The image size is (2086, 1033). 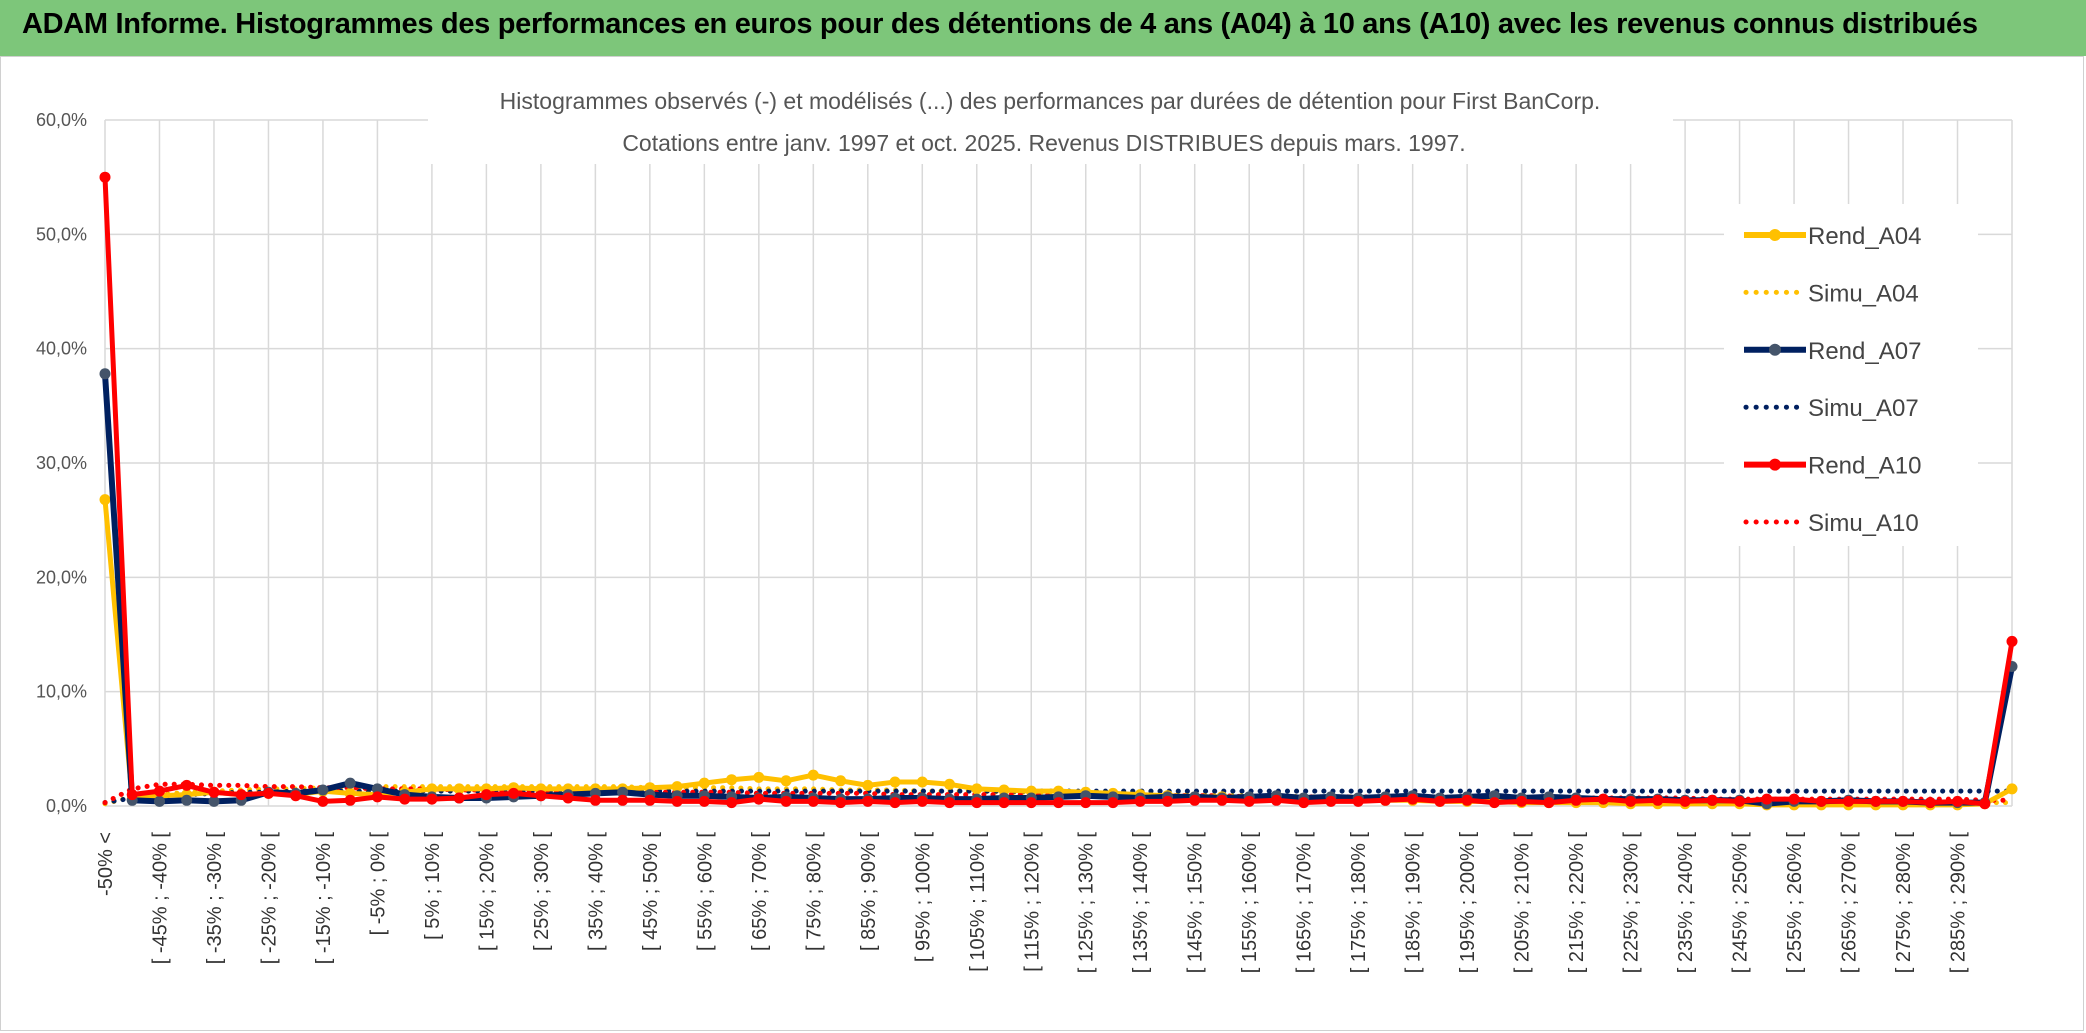 What do you see at coordinates (1141, 903) in the screenshot?
I see `x-tick-label: [ 135% ; 140% [` at bounding box center [1141, 903].